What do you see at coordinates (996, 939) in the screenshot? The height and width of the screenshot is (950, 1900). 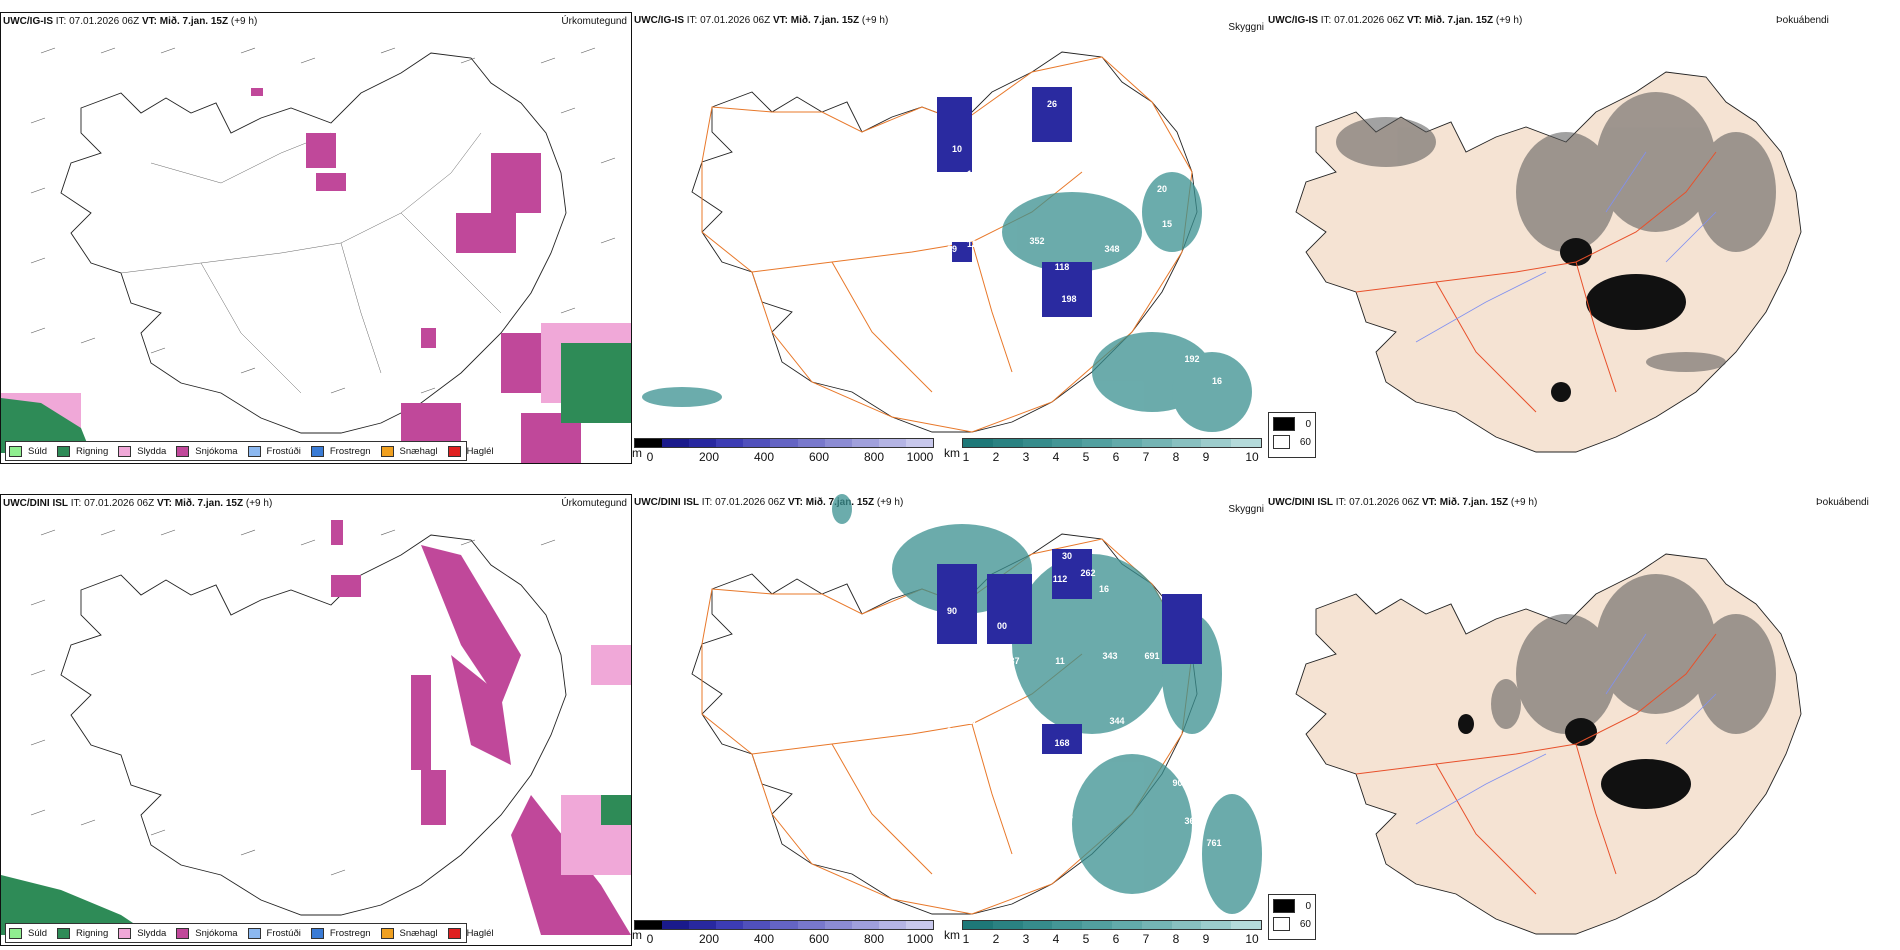 I see `tick-label: 2` at bounding box center [996, 939].